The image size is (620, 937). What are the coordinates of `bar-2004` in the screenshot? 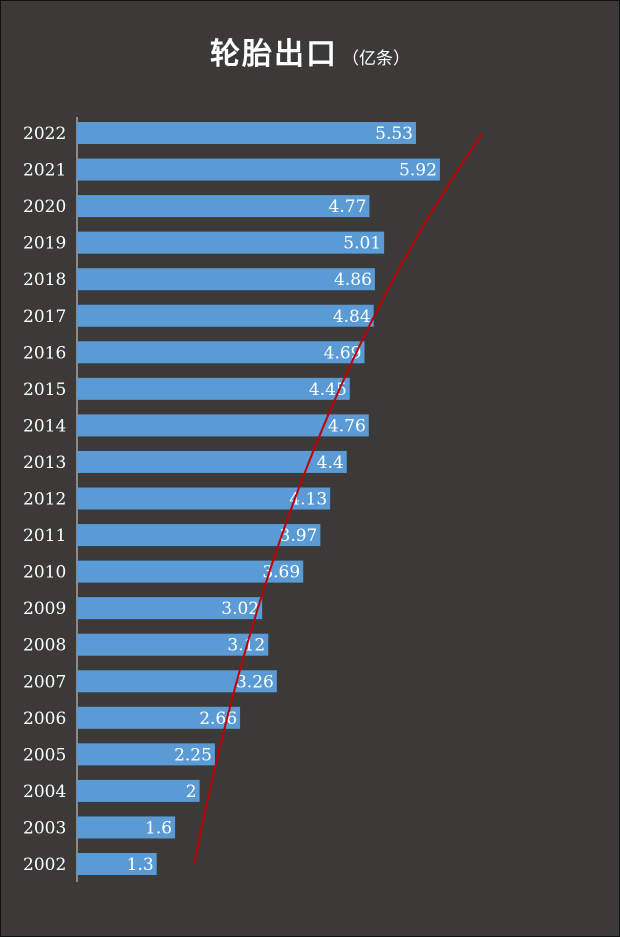 It's located at (138, 790).